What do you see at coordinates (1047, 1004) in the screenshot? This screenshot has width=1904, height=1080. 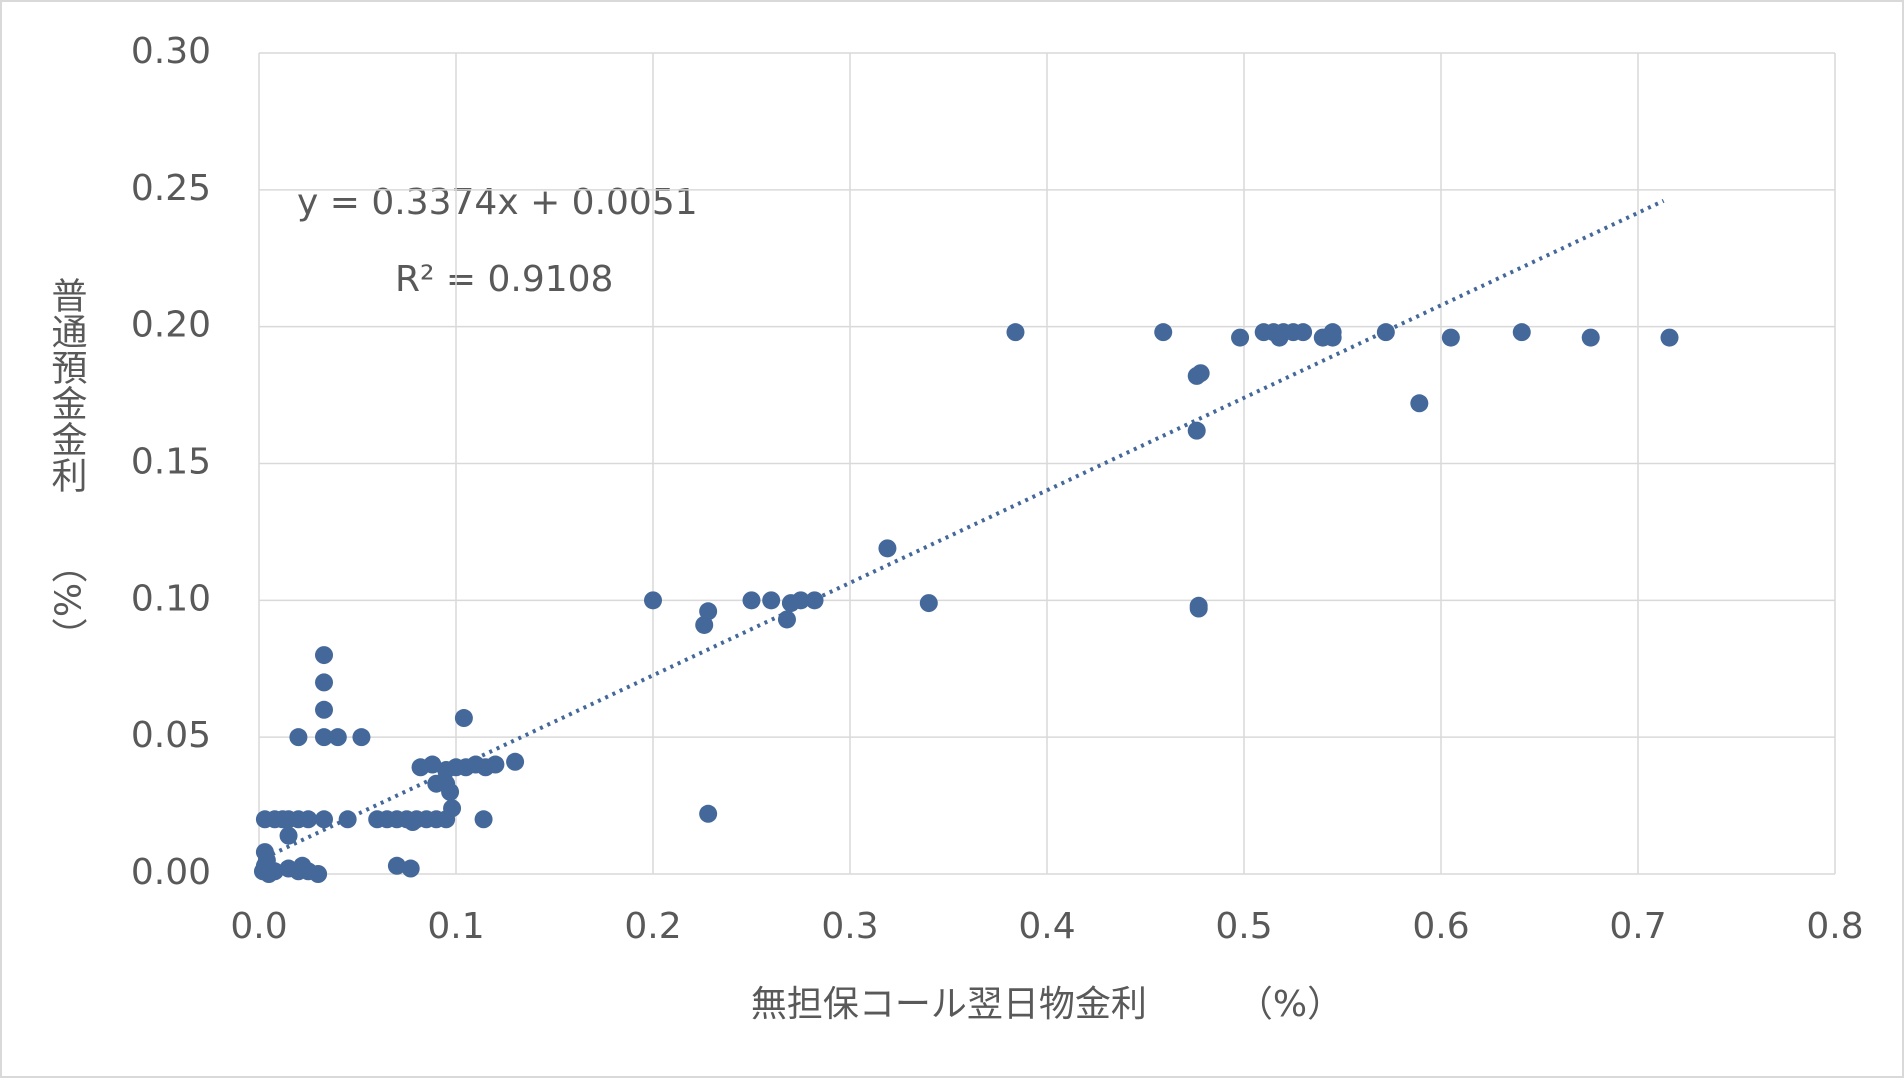 I see `x-axis-label: 無担保コール翌日物金利 （%）` at bounding box center [1047, 1004].